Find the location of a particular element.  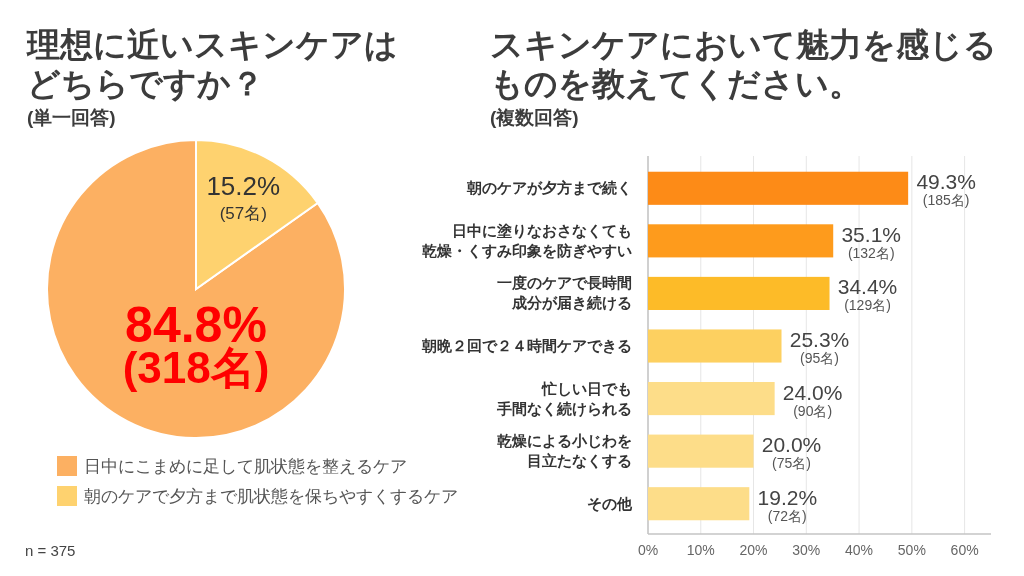

category-label: 一度のケアで長時間成分が届き続ける is located at coordinates (564, 293).